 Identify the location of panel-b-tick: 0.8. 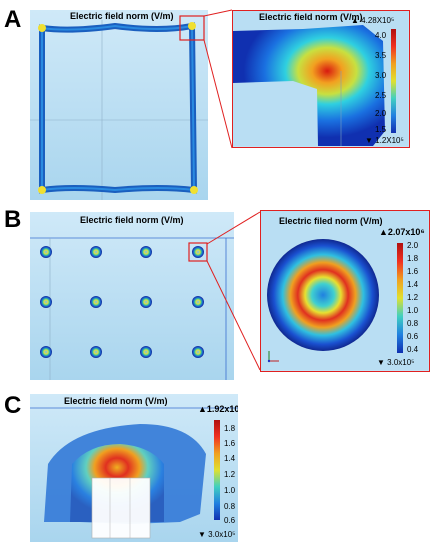
(413, 323).